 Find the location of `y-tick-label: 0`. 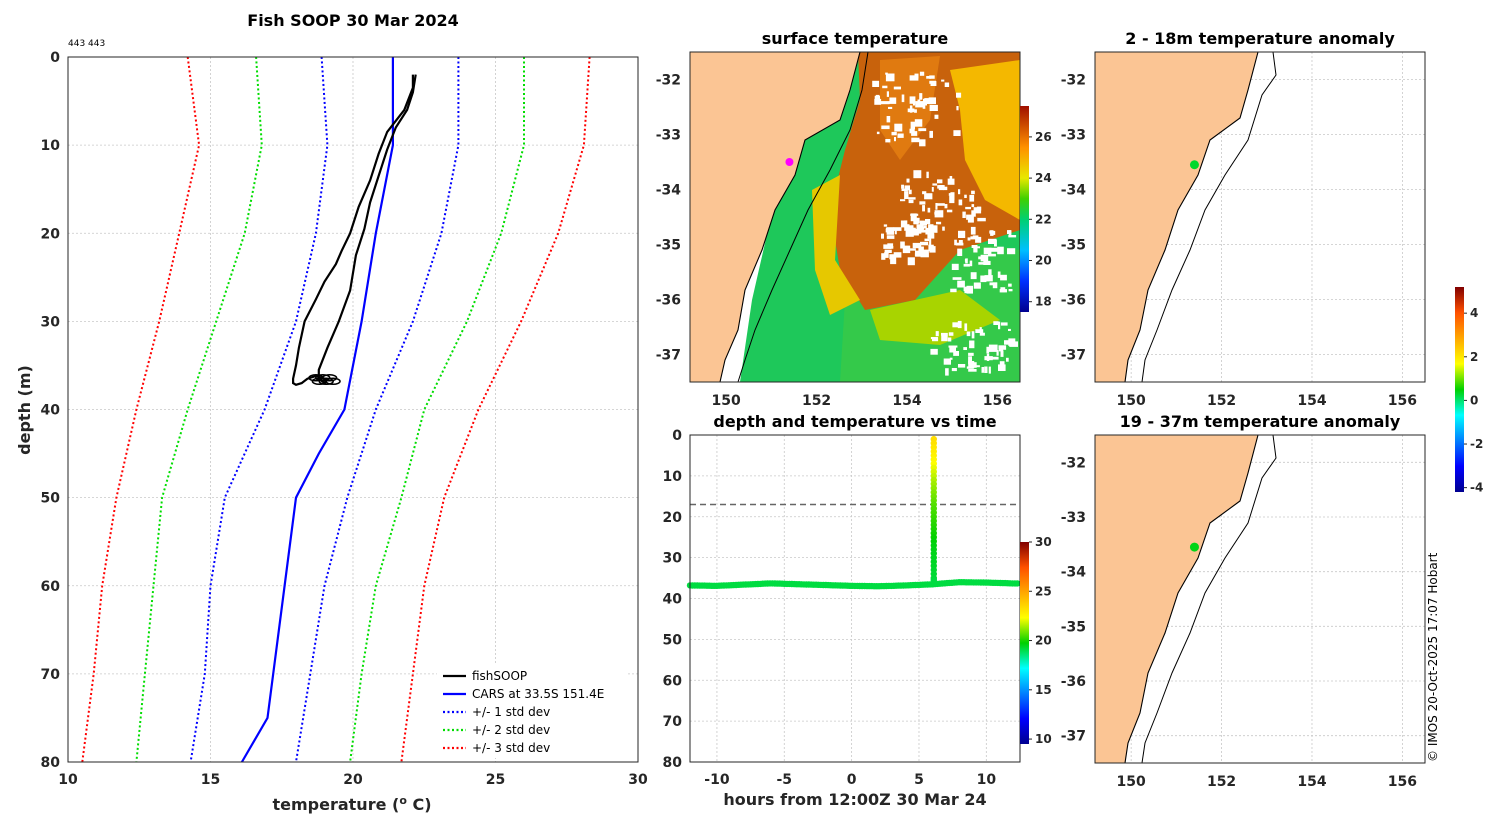

y-tick-label: 0 is located at coordinates (677, 436).